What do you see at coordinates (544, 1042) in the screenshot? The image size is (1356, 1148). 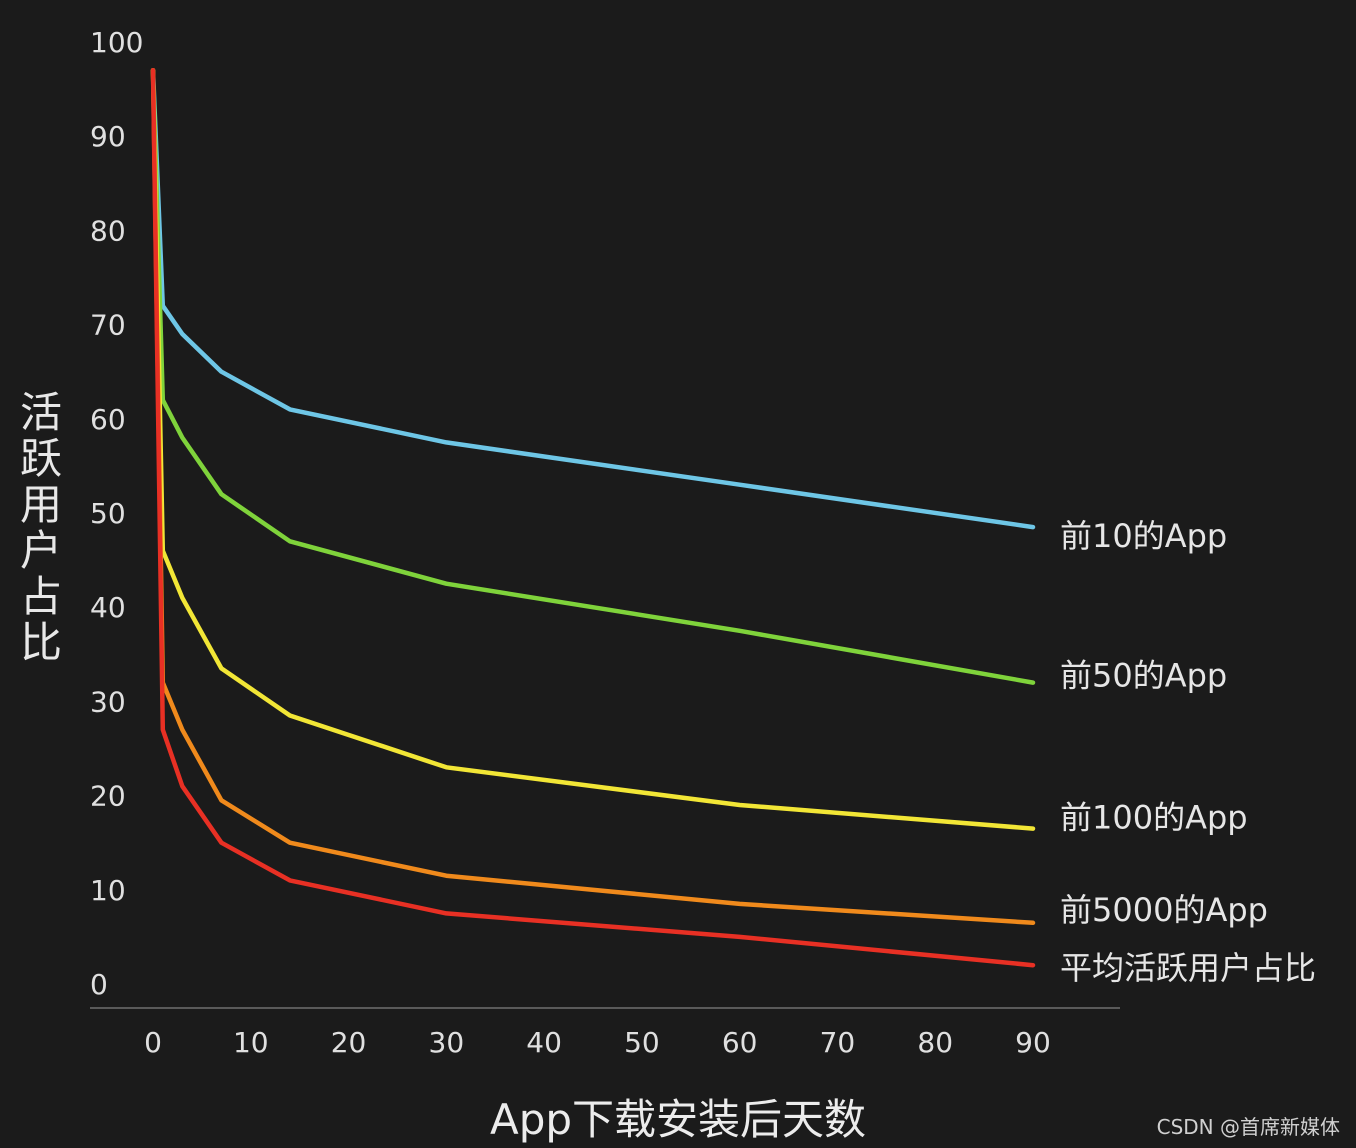 I see `x-tick-label: 40` at bounding box center [544, 1042].